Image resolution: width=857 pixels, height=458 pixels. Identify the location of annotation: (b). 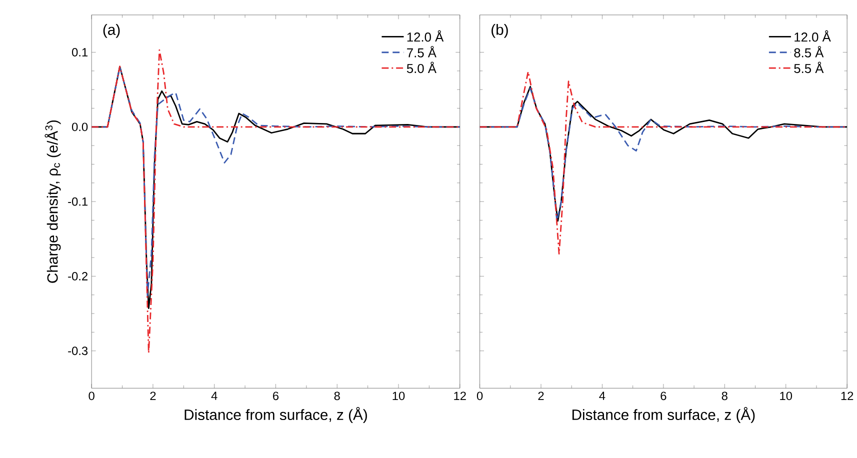
(500, 31).